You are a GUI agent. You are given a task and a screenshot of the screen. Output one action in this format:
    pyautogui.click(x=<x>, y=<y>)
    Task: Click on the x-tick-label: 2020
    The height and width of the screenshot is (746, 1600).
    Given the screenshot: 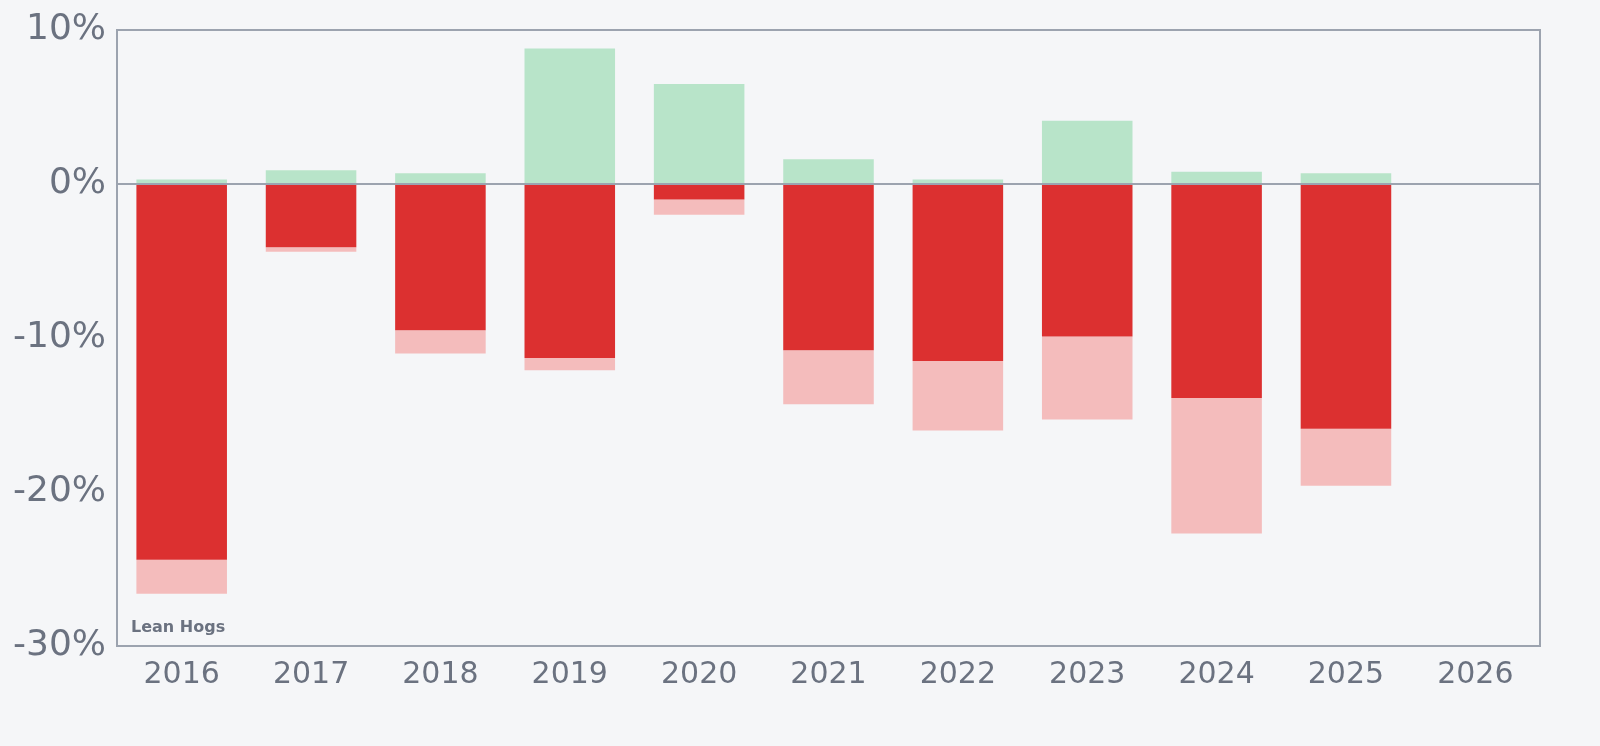 What is the action you would take?
    pyautogui.click(x=699, y=672)
    